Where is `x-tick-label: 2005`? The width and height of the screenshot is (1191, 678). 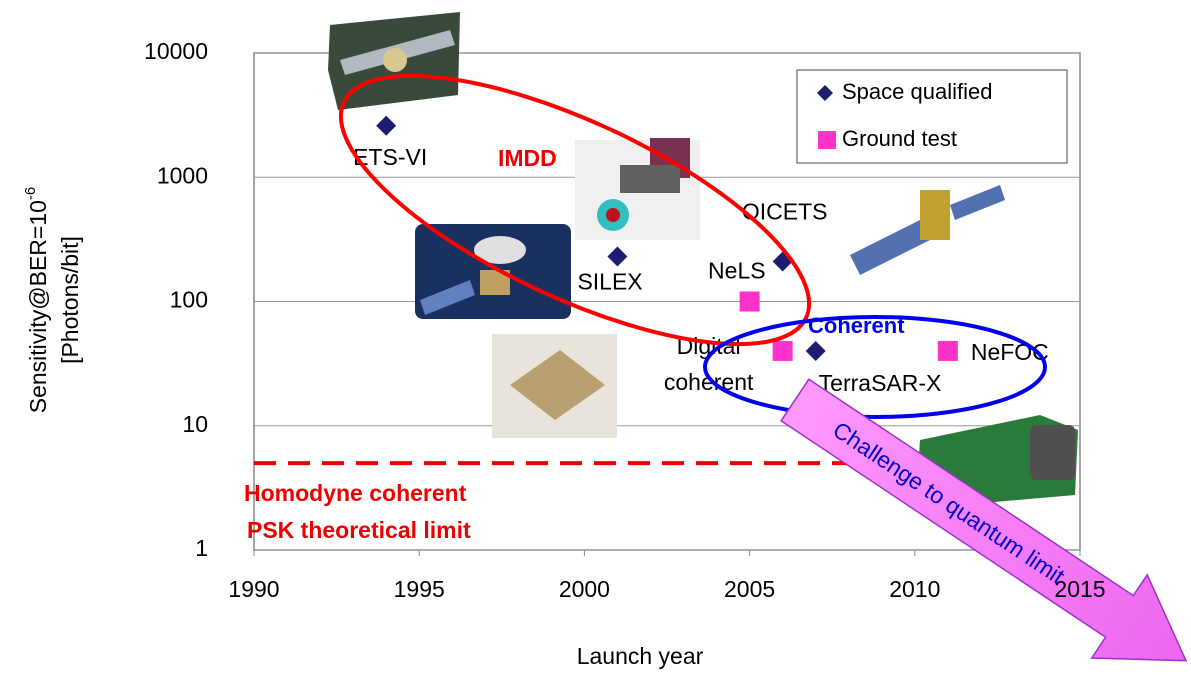 x-tick-label: 2005 is located at coordinates (749, 589).